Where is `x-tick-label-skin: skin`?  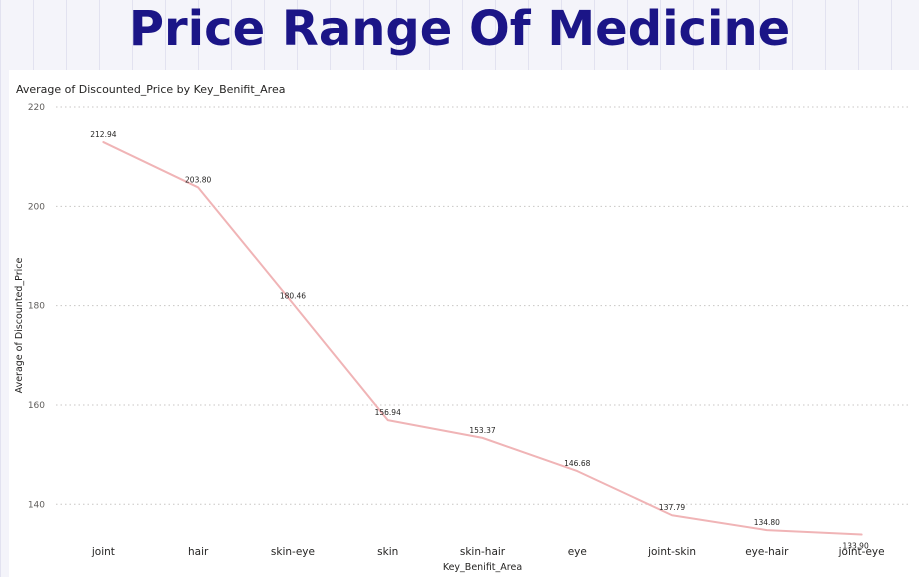
x-tick-label-skin: skin is located at coordinates (387, 552).